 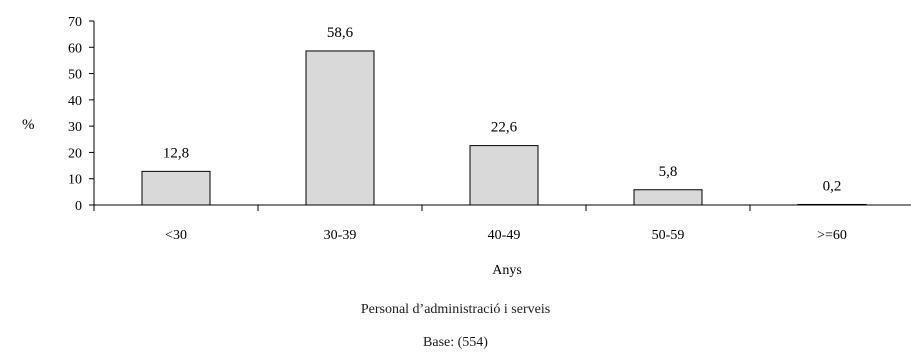 What do you see at coordinates (176, 153) in the screenshot?
I see `data-label: 12,8` at bounding box center [176, 153].